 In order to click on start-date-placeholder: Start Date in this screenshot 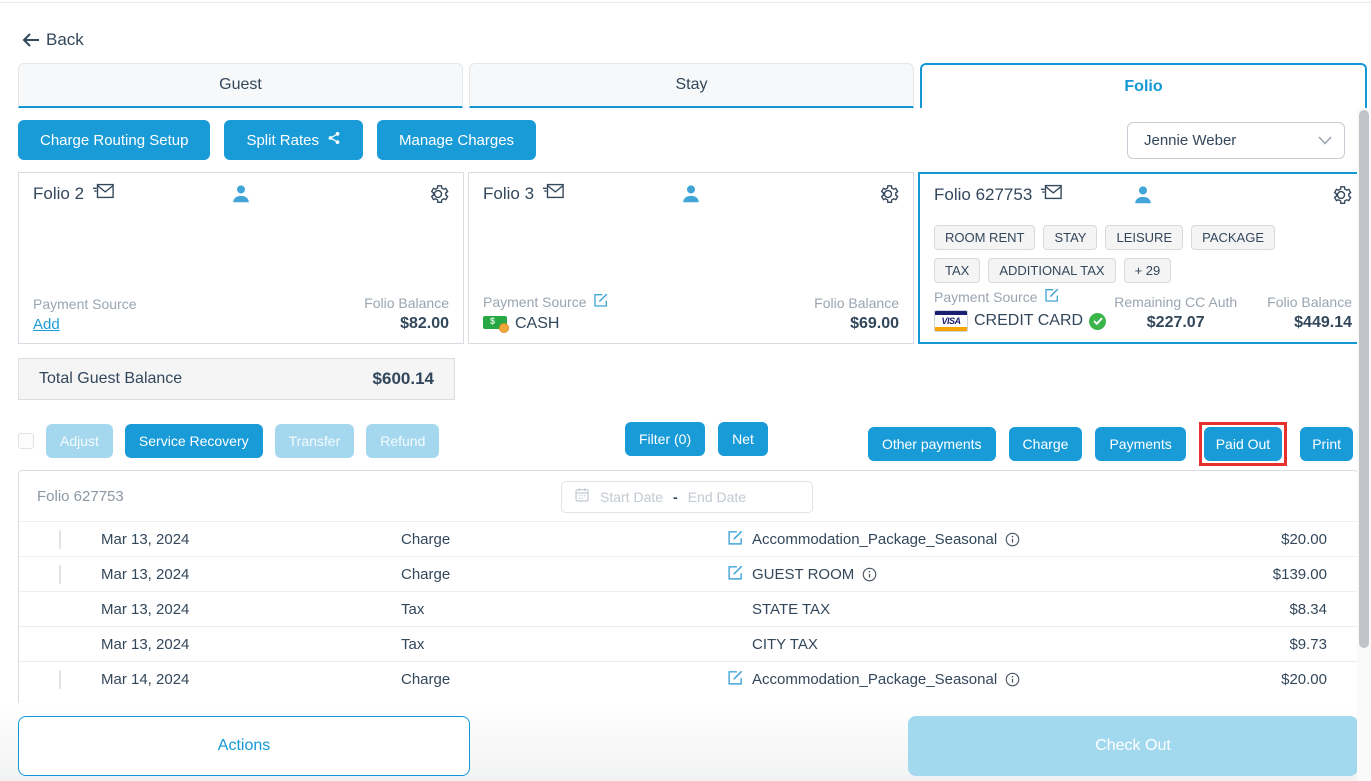, I will do `click(632, 497)`.